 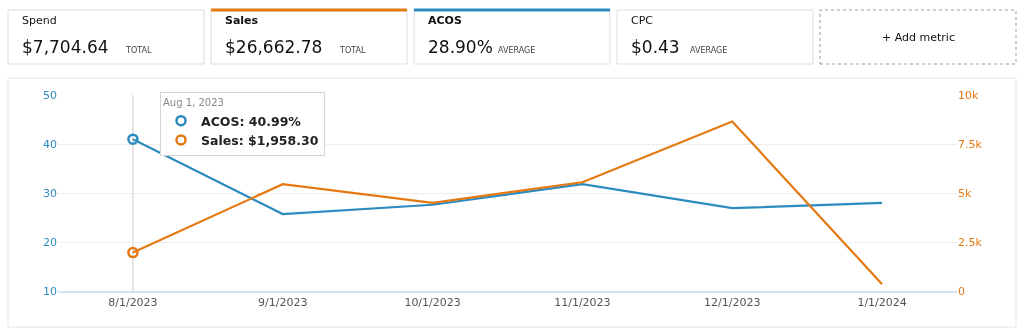 I want to click on y-tick-label: 10, so click(x=50, y=291).